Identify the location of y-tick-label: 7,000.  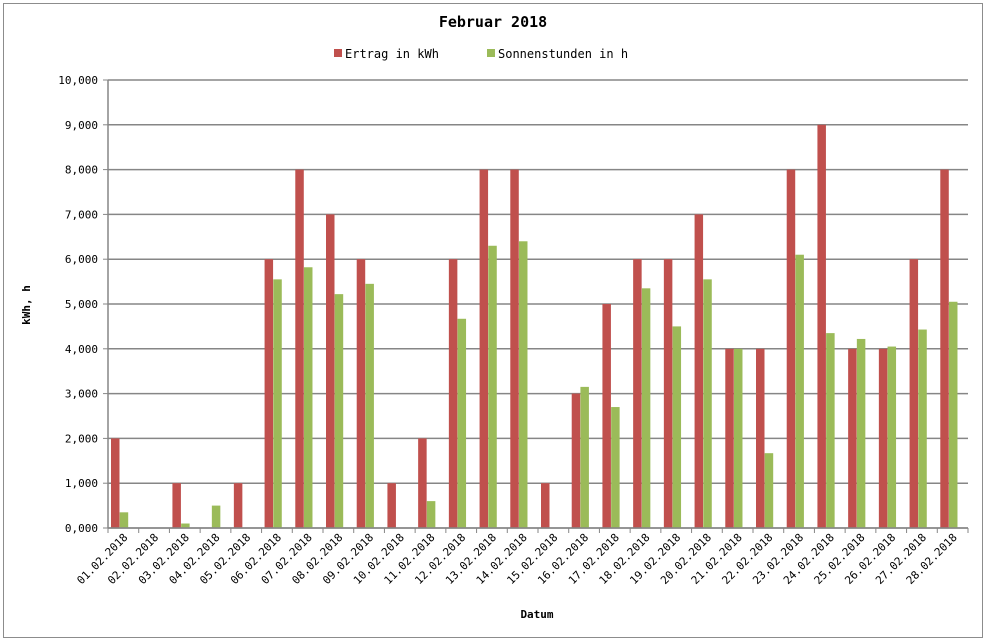
(81, 214).